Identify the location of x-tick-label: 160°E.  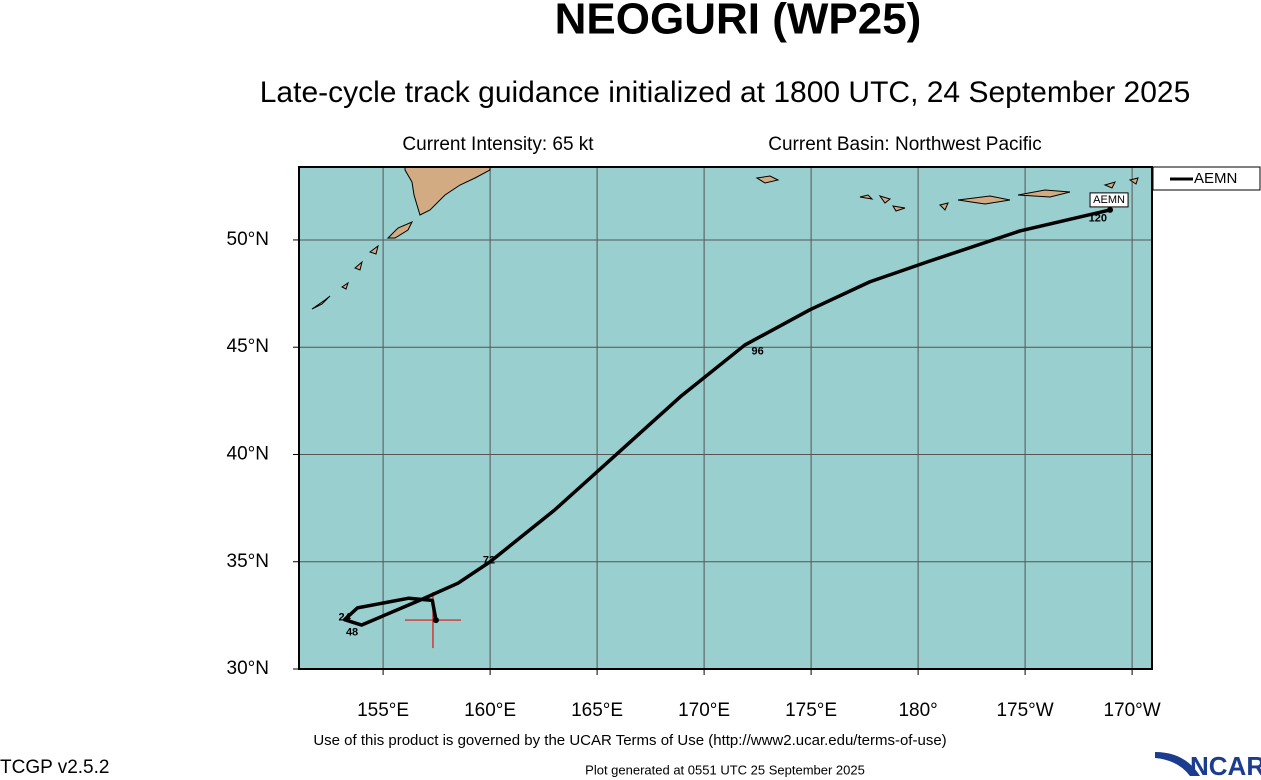
(490, 710).